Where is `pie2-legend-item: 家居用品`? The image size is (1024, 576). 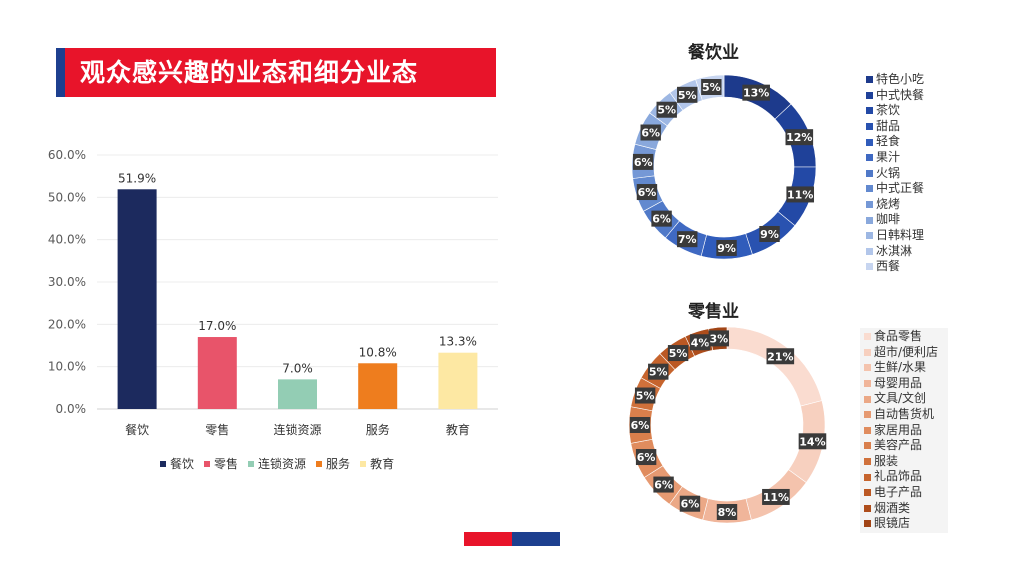 pie2-legend-item: 家居用品 is located at coordinates (901, 431).